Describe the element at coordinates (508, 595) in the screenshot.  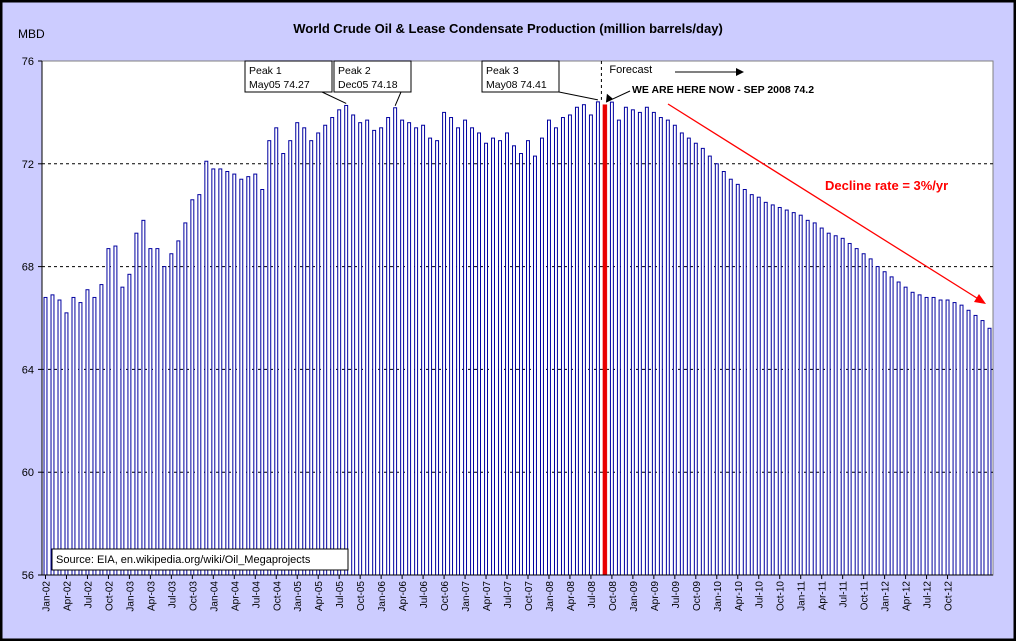
I see `x-tick-label: Jul-07` at that location.